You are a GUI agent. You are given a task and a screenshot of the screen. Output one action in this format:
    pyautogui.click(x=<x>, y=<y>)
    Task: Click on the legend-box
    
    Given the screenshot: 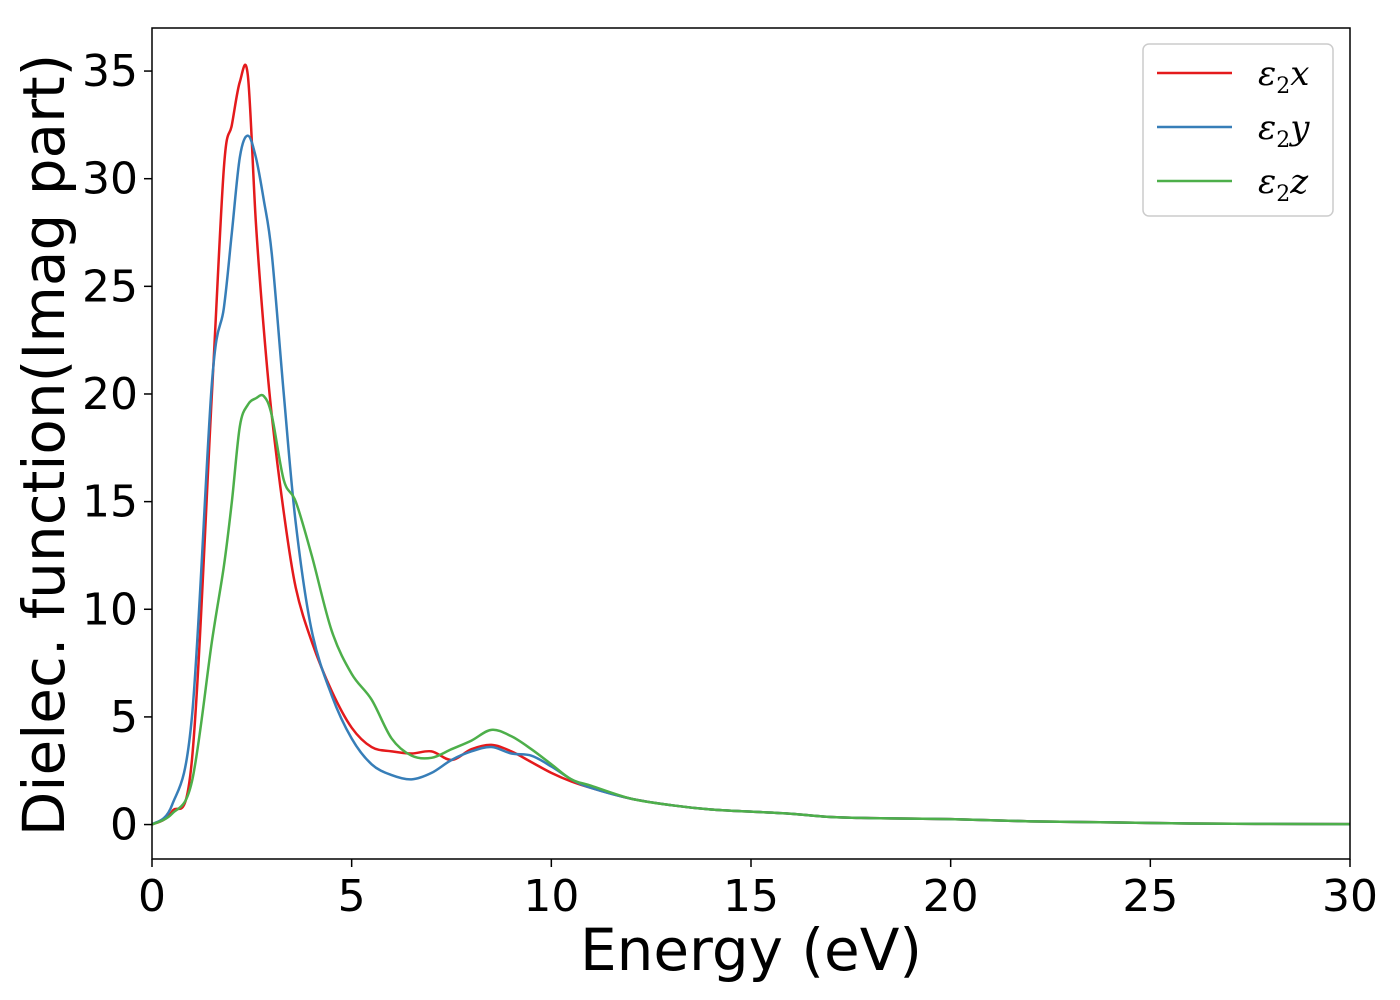 What is the action you would take?
    pyautogui.click(x=1238, y=130)
    